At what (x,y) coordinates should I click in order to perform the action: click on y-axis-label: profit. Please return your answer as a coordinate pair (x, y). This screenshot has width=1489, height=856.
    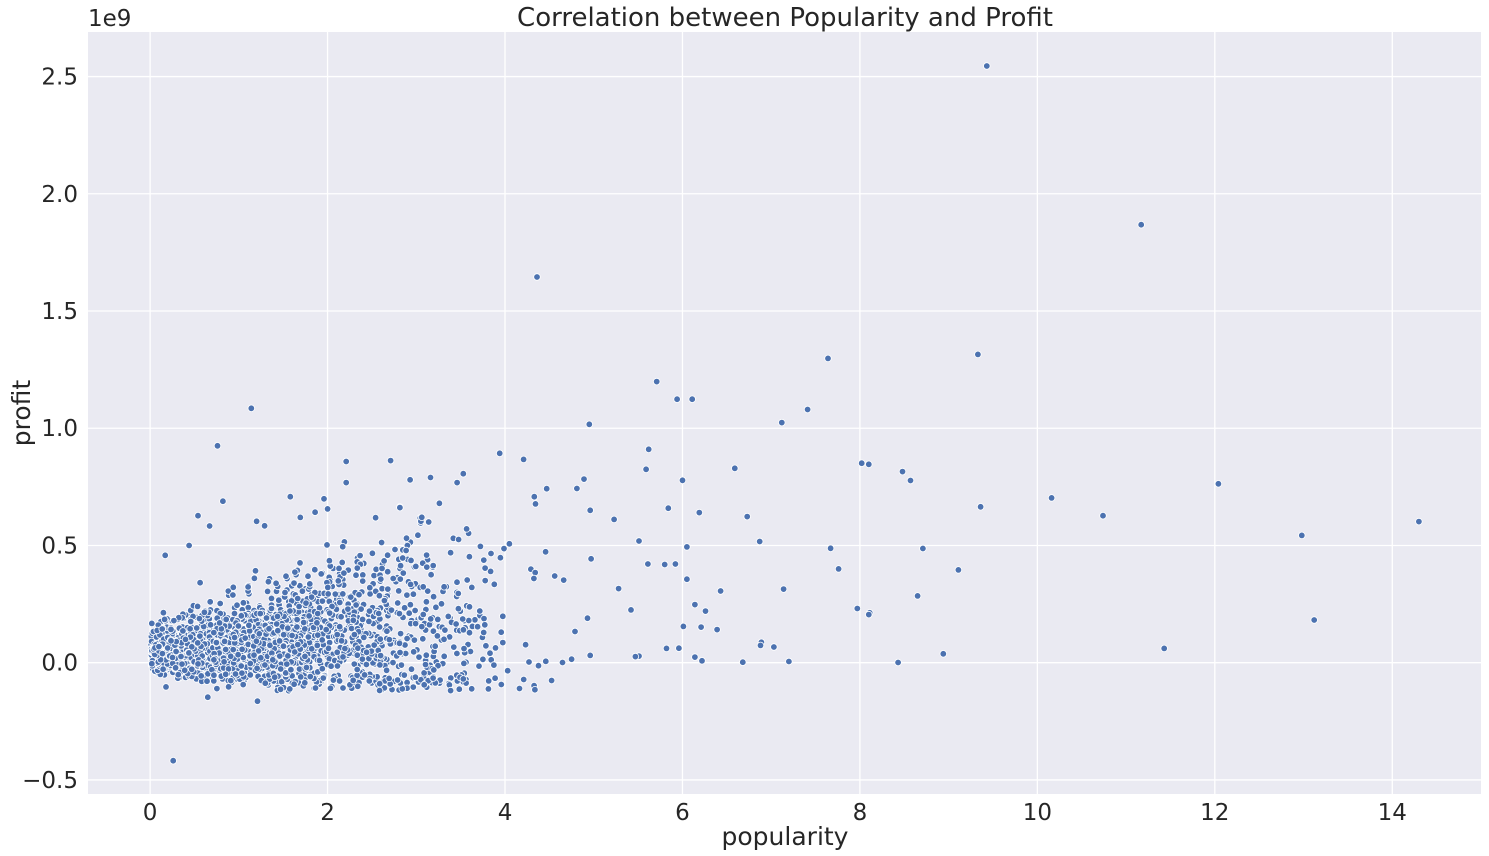
    Looking at the image, I should click on (21, 413).